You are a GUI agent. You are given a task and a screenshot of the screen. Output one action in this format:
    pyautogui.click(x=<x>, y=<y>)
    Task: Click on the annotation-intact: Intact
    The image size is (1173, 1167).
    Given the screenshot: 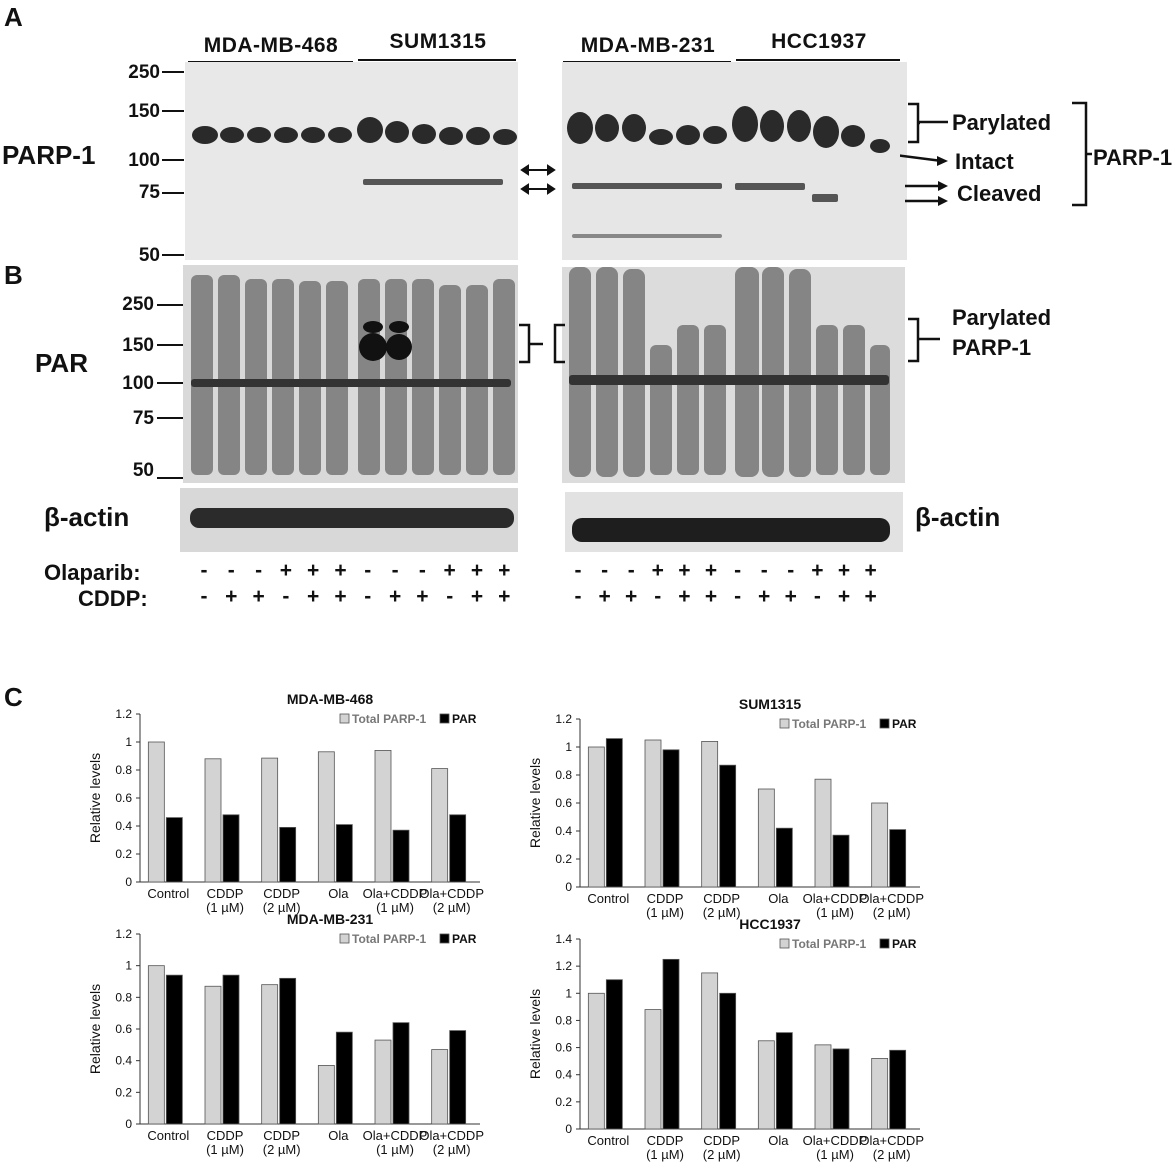 What is the action you would take?
    pyautogui.click(x=984, y=161)
    